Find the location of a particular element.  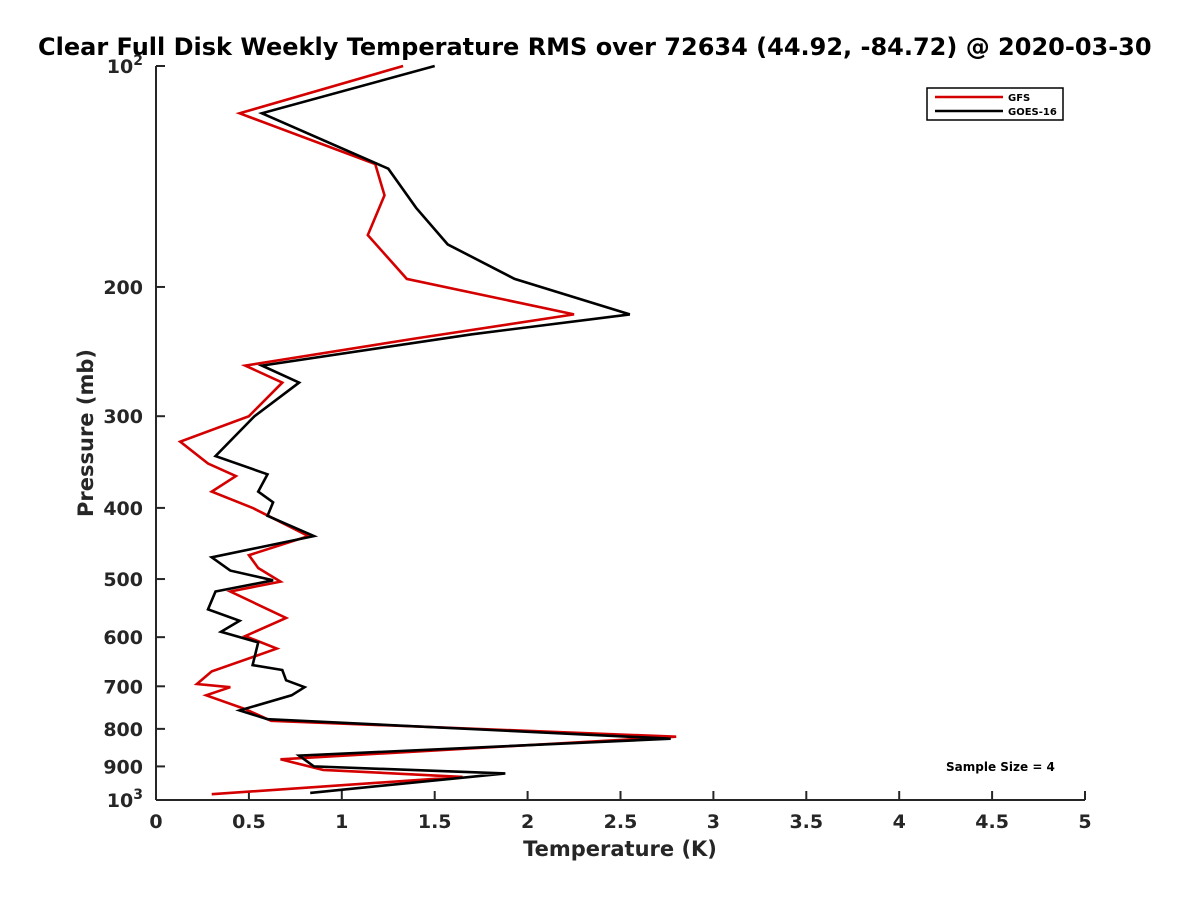

y-tick-label: 600 is located at coordinates (123, 638).